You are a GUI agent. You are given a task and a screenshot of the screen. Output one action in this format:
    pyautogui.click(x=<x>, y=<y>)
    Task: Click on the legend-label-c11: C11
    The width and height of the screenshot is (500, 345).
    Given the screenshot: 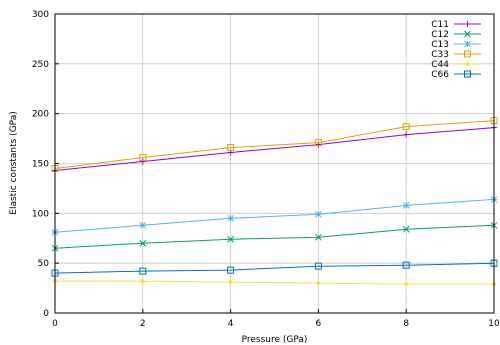 What is the action you would take?
    pyautogui.click(x=440, y=25)
    